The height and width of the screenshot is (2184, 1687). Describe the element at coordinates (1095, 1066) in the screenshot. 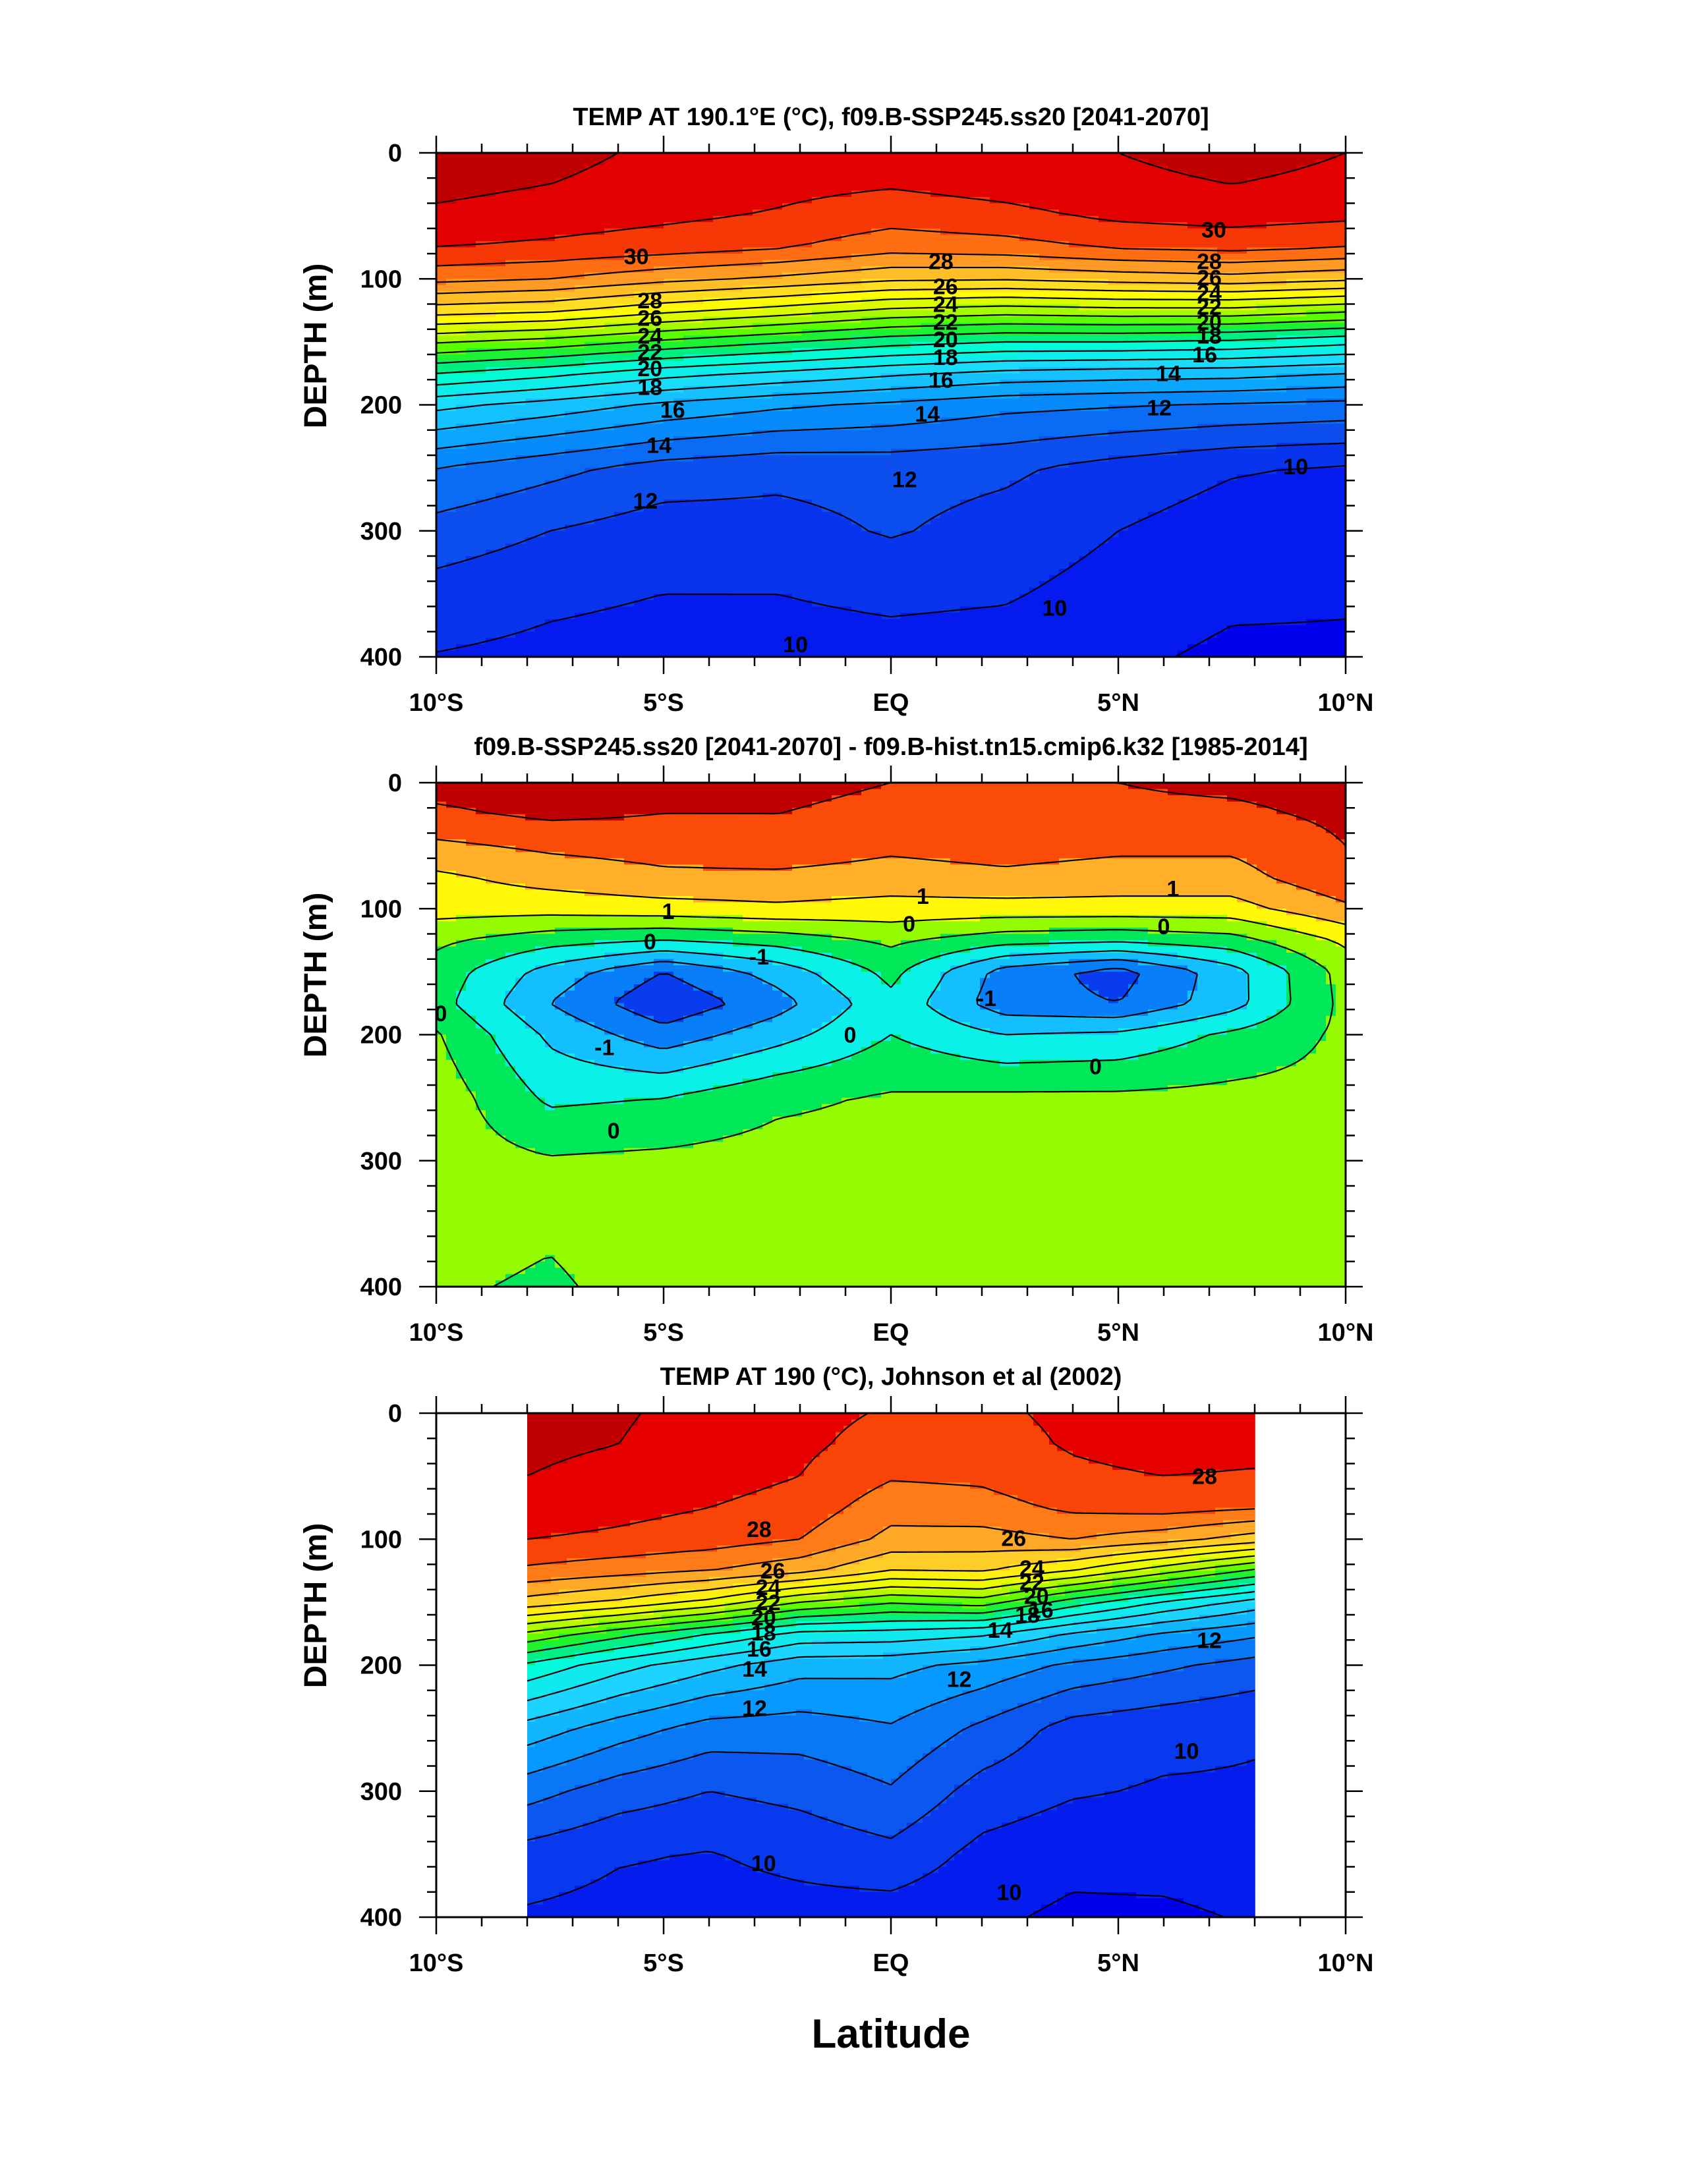

I see `contour-label: 0` at that location.